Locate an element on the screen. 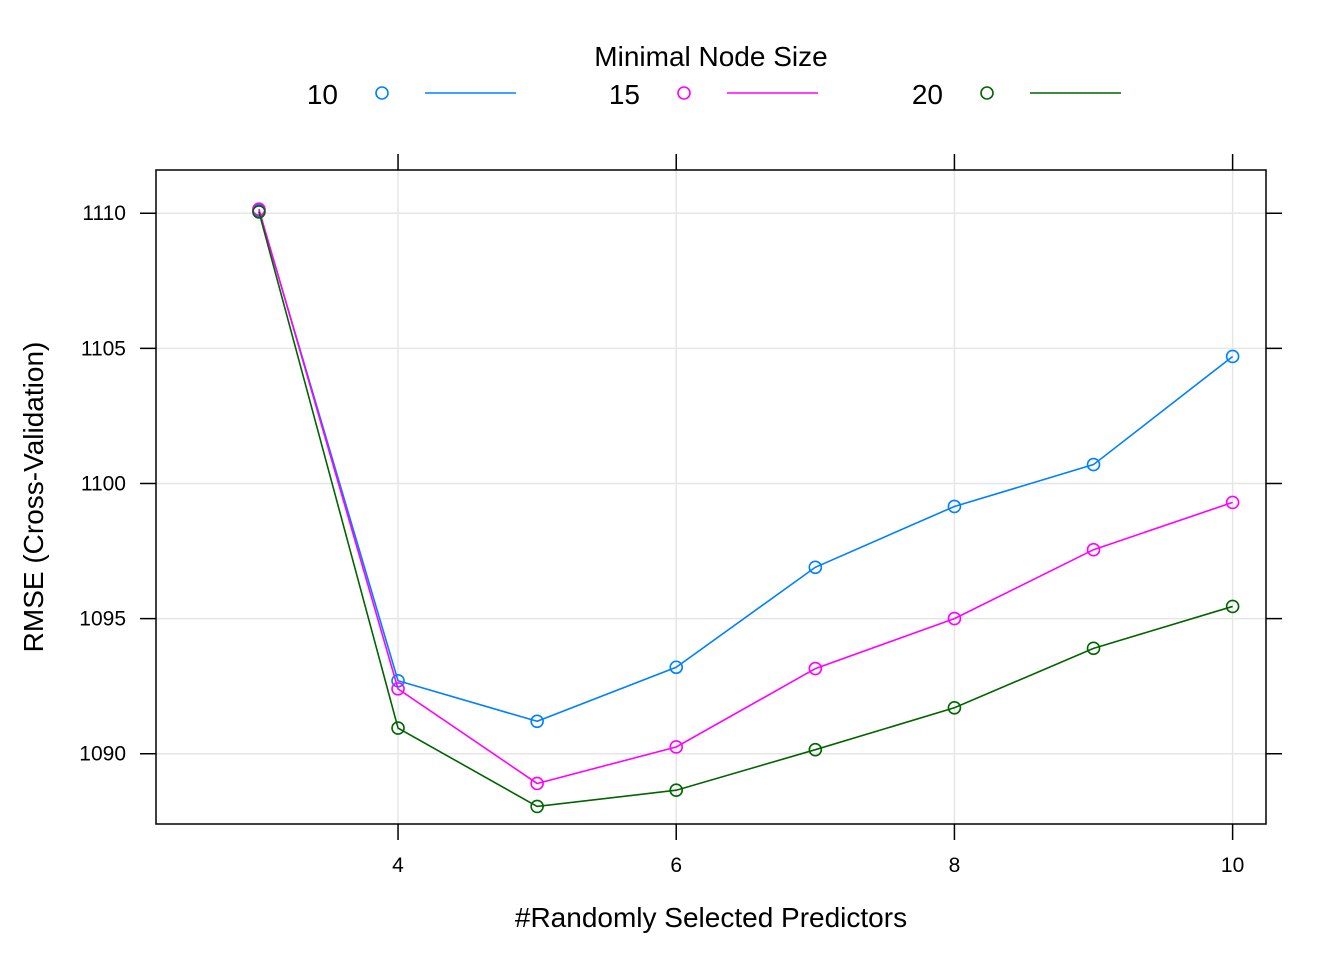  y-axis-title: RMSE (Cross-Validation) is located at coordinates (33, 497).